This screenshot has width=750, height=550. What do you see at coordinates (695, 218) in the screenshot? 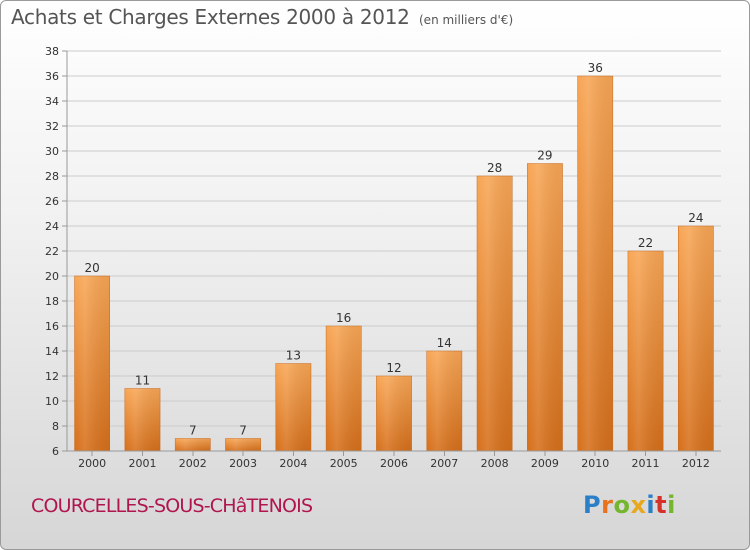
I see `bar-value-label: 24` at bounding box center [695, 218].